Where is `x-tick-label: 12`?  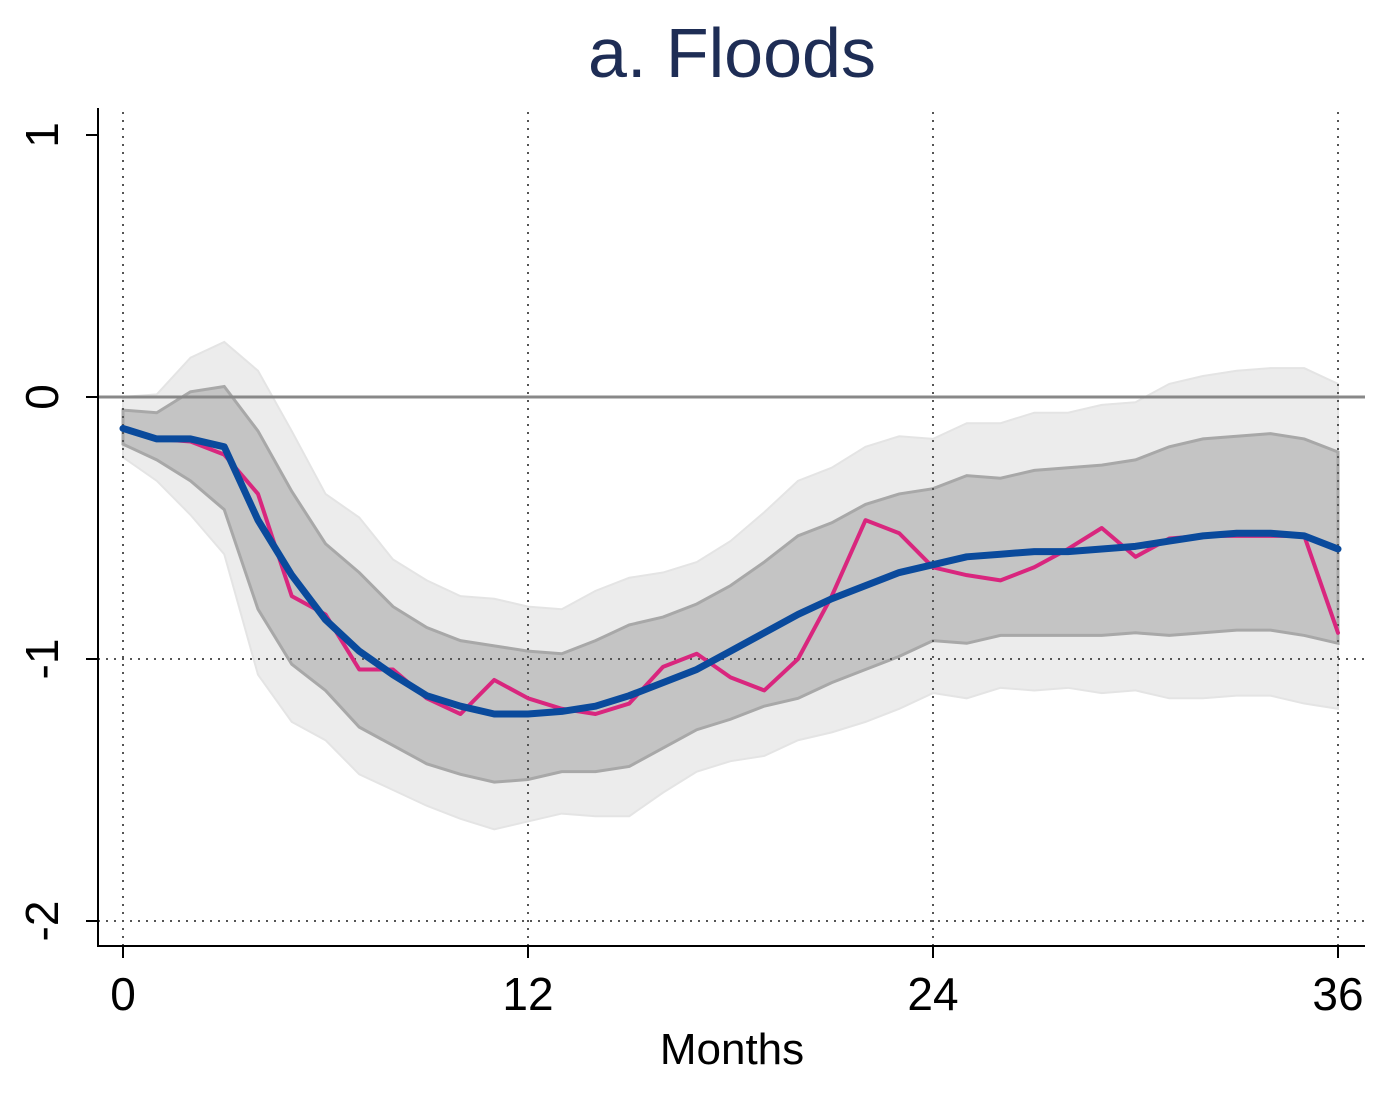 x-tick-label: 12 is located at coordinates (527, 994).